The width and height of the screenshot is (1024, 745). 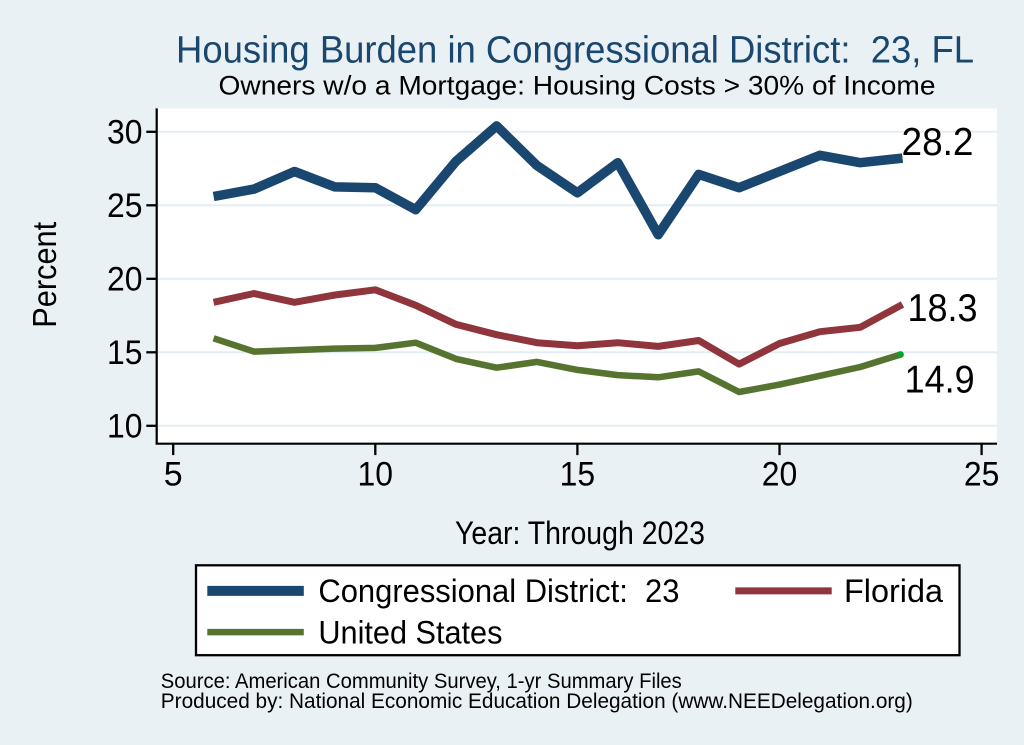 I want to click on svg-text: Congressional District: 23, so click(x=498, y=591).